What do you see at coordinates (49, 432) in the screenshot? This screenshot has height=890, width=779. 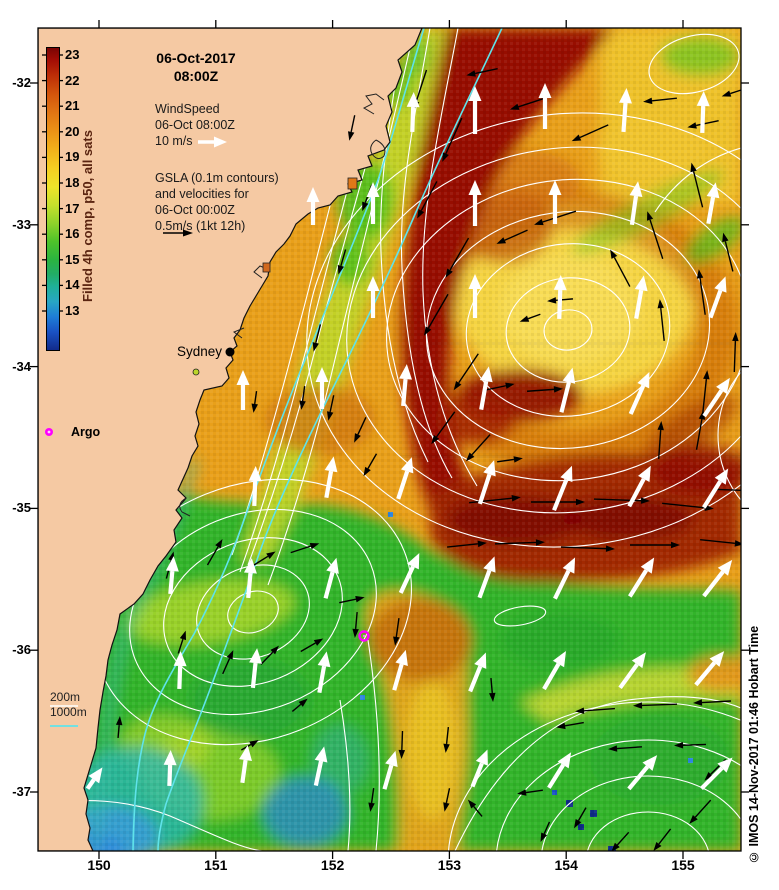 I see `argo-legend-marker` at bounding box center [49, 432].